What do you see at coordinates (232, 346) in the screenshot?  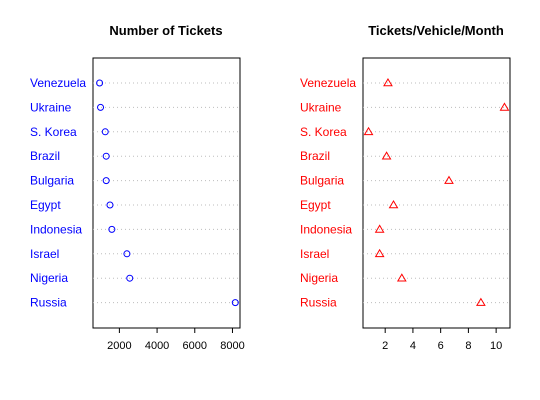 I see `x-tick-label: 8000` at bounding box center [232, 346].